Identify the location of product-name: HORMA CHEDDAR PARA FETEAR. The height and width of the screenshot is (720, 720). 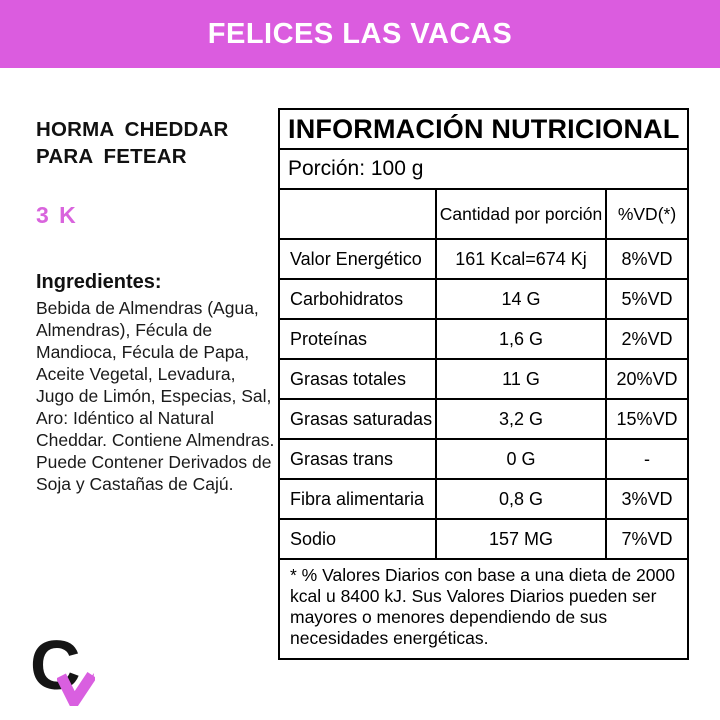
(157, 143).